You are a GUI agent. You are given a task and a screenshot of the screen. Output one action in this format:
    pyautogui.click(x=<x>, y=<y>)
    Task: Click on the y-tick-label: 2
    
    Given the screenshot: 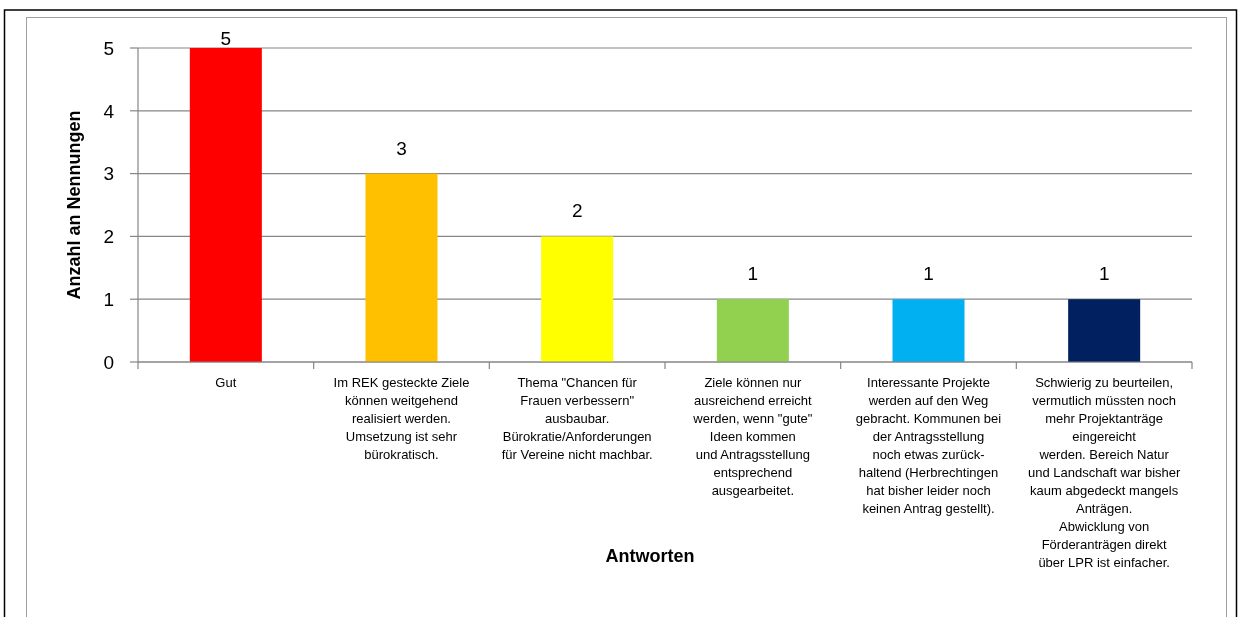 What is the action you would take?
    pyautogui.click(x=108, y=237)
    